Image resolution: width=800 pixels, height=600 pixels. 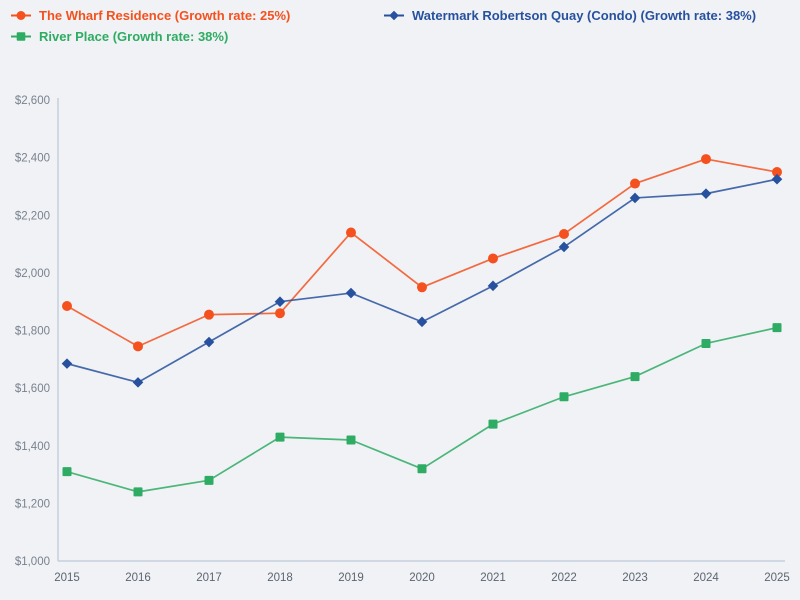 I want to click on y-axis-tick-label: $1,600, so click(x=32, y=389).